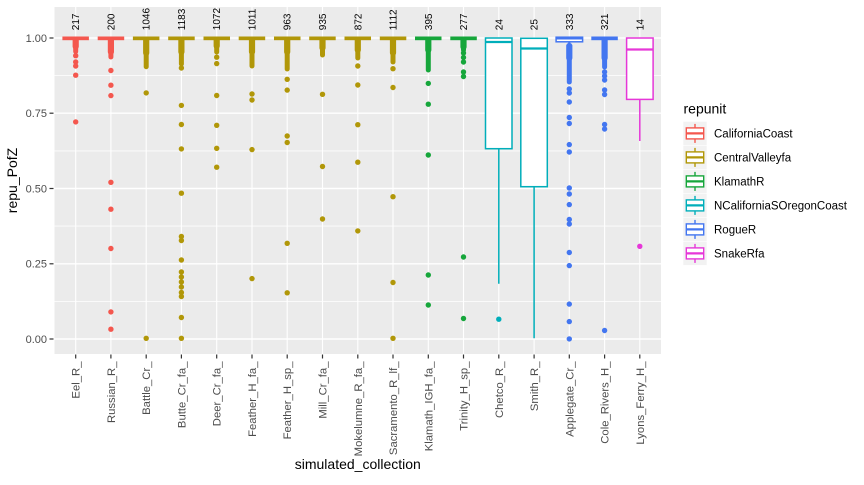  I want to click on svg-text: 1046, so click(147, 19).